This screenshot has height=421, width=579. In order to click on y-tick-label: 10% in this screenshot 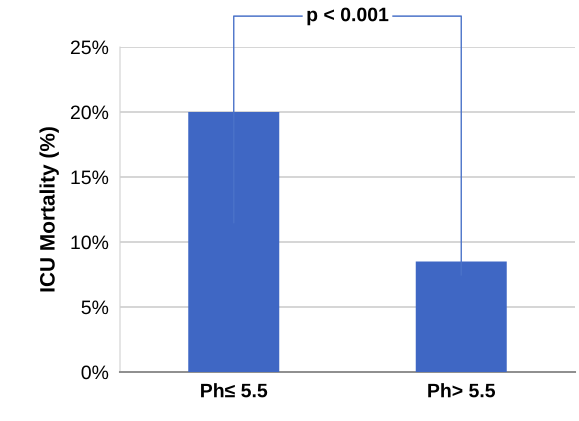, I will do `click(89, 242)`.